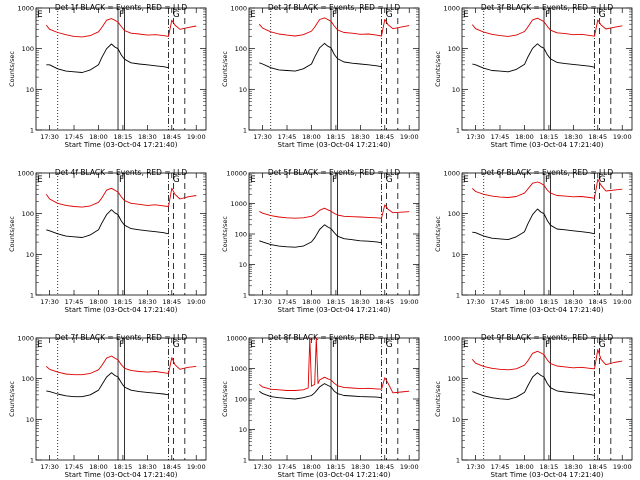 This screenshot has width=640, height=480. I want to click on panel-title: Det 7f BLACK = Events, RED = LLD, so click(121, 337).